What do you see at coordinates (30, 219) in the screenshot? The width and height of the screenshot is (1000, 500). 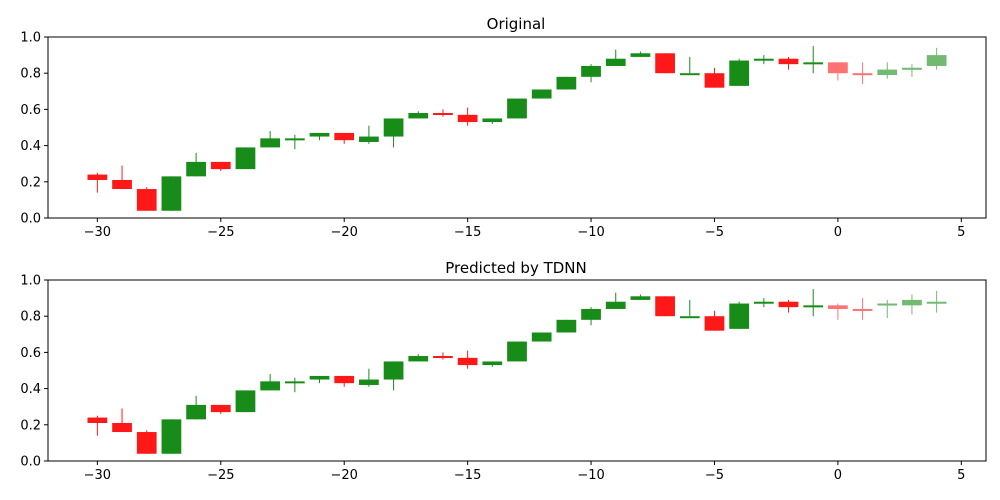 I see `chart-top-ytick-label: 0.0` at bounding box center [30, 219].